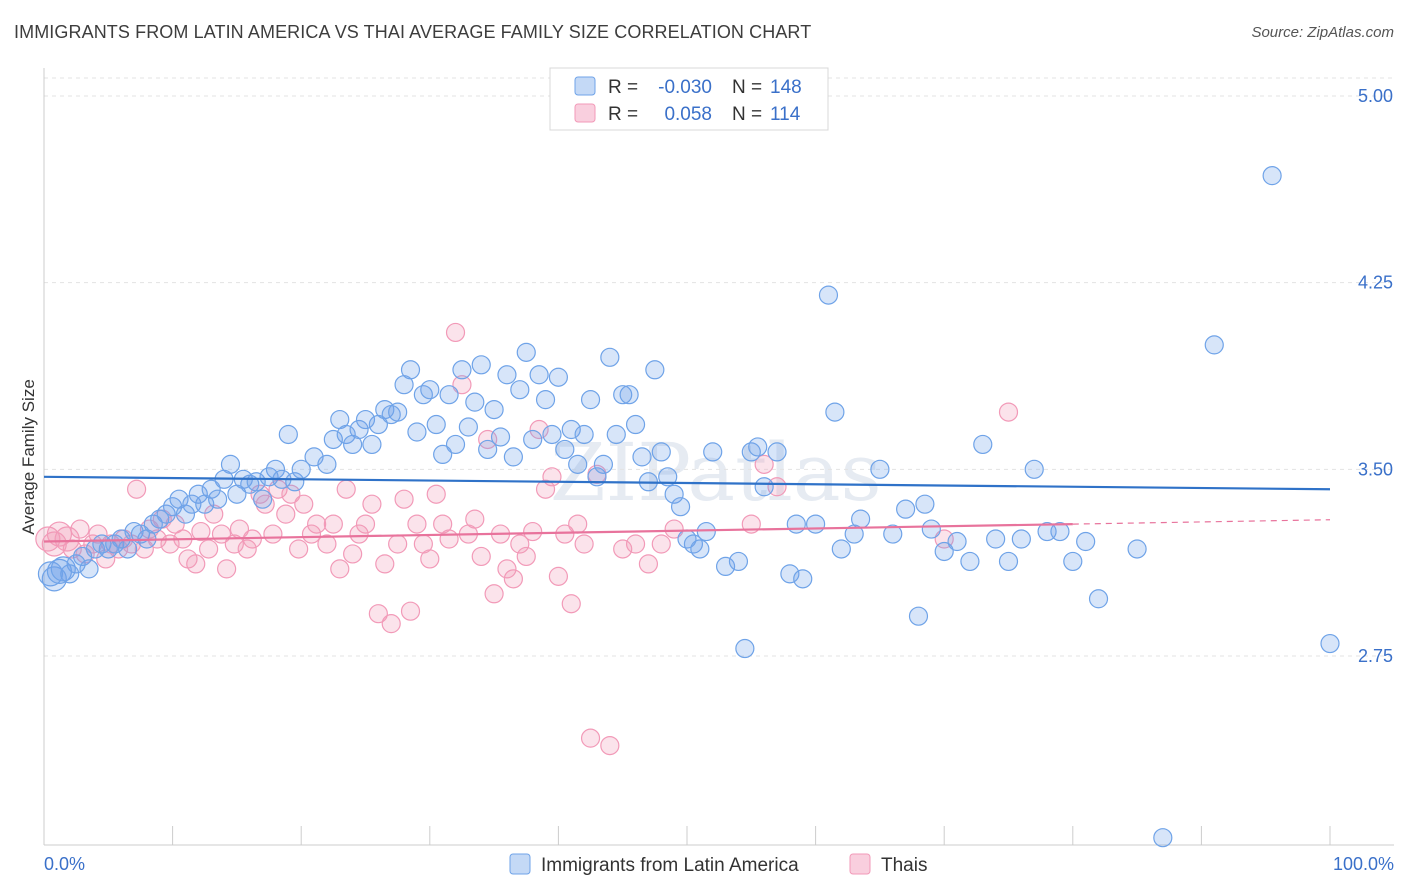 This screenshot has height=892, width=1406. What do you see at coordinates (687, 483) in the screenshot?
I see `latin-america-trend-line` at bounding box center [687, 483].